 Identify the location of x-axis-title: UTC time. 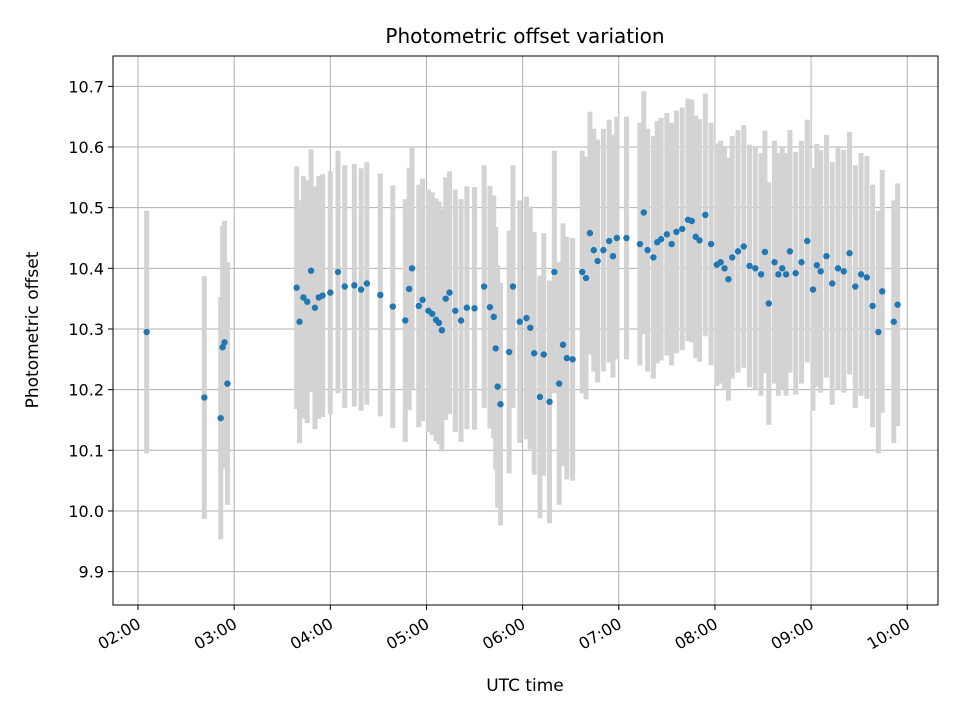
(525, 686).